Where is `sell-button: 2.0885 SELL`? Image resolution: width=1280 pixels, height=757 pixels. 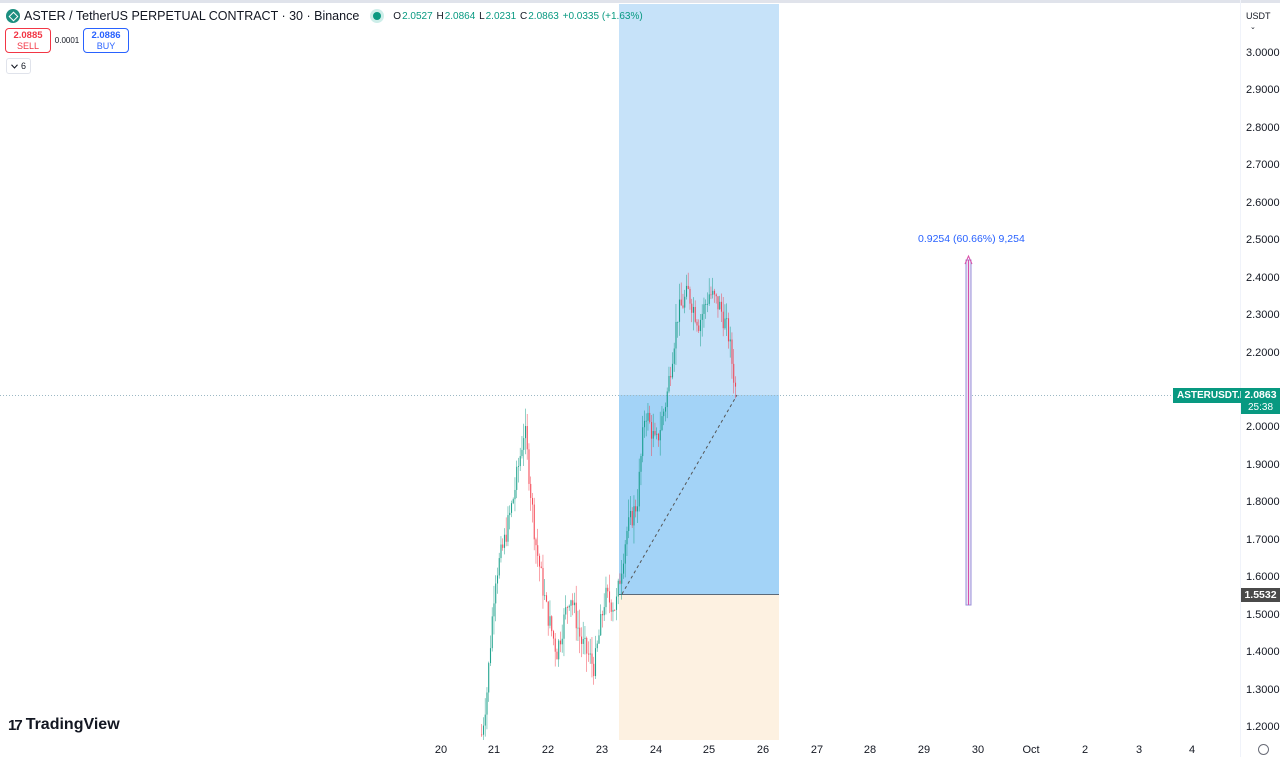
sell-button: 2.0885 SELL is located at coordinates (28, 40).